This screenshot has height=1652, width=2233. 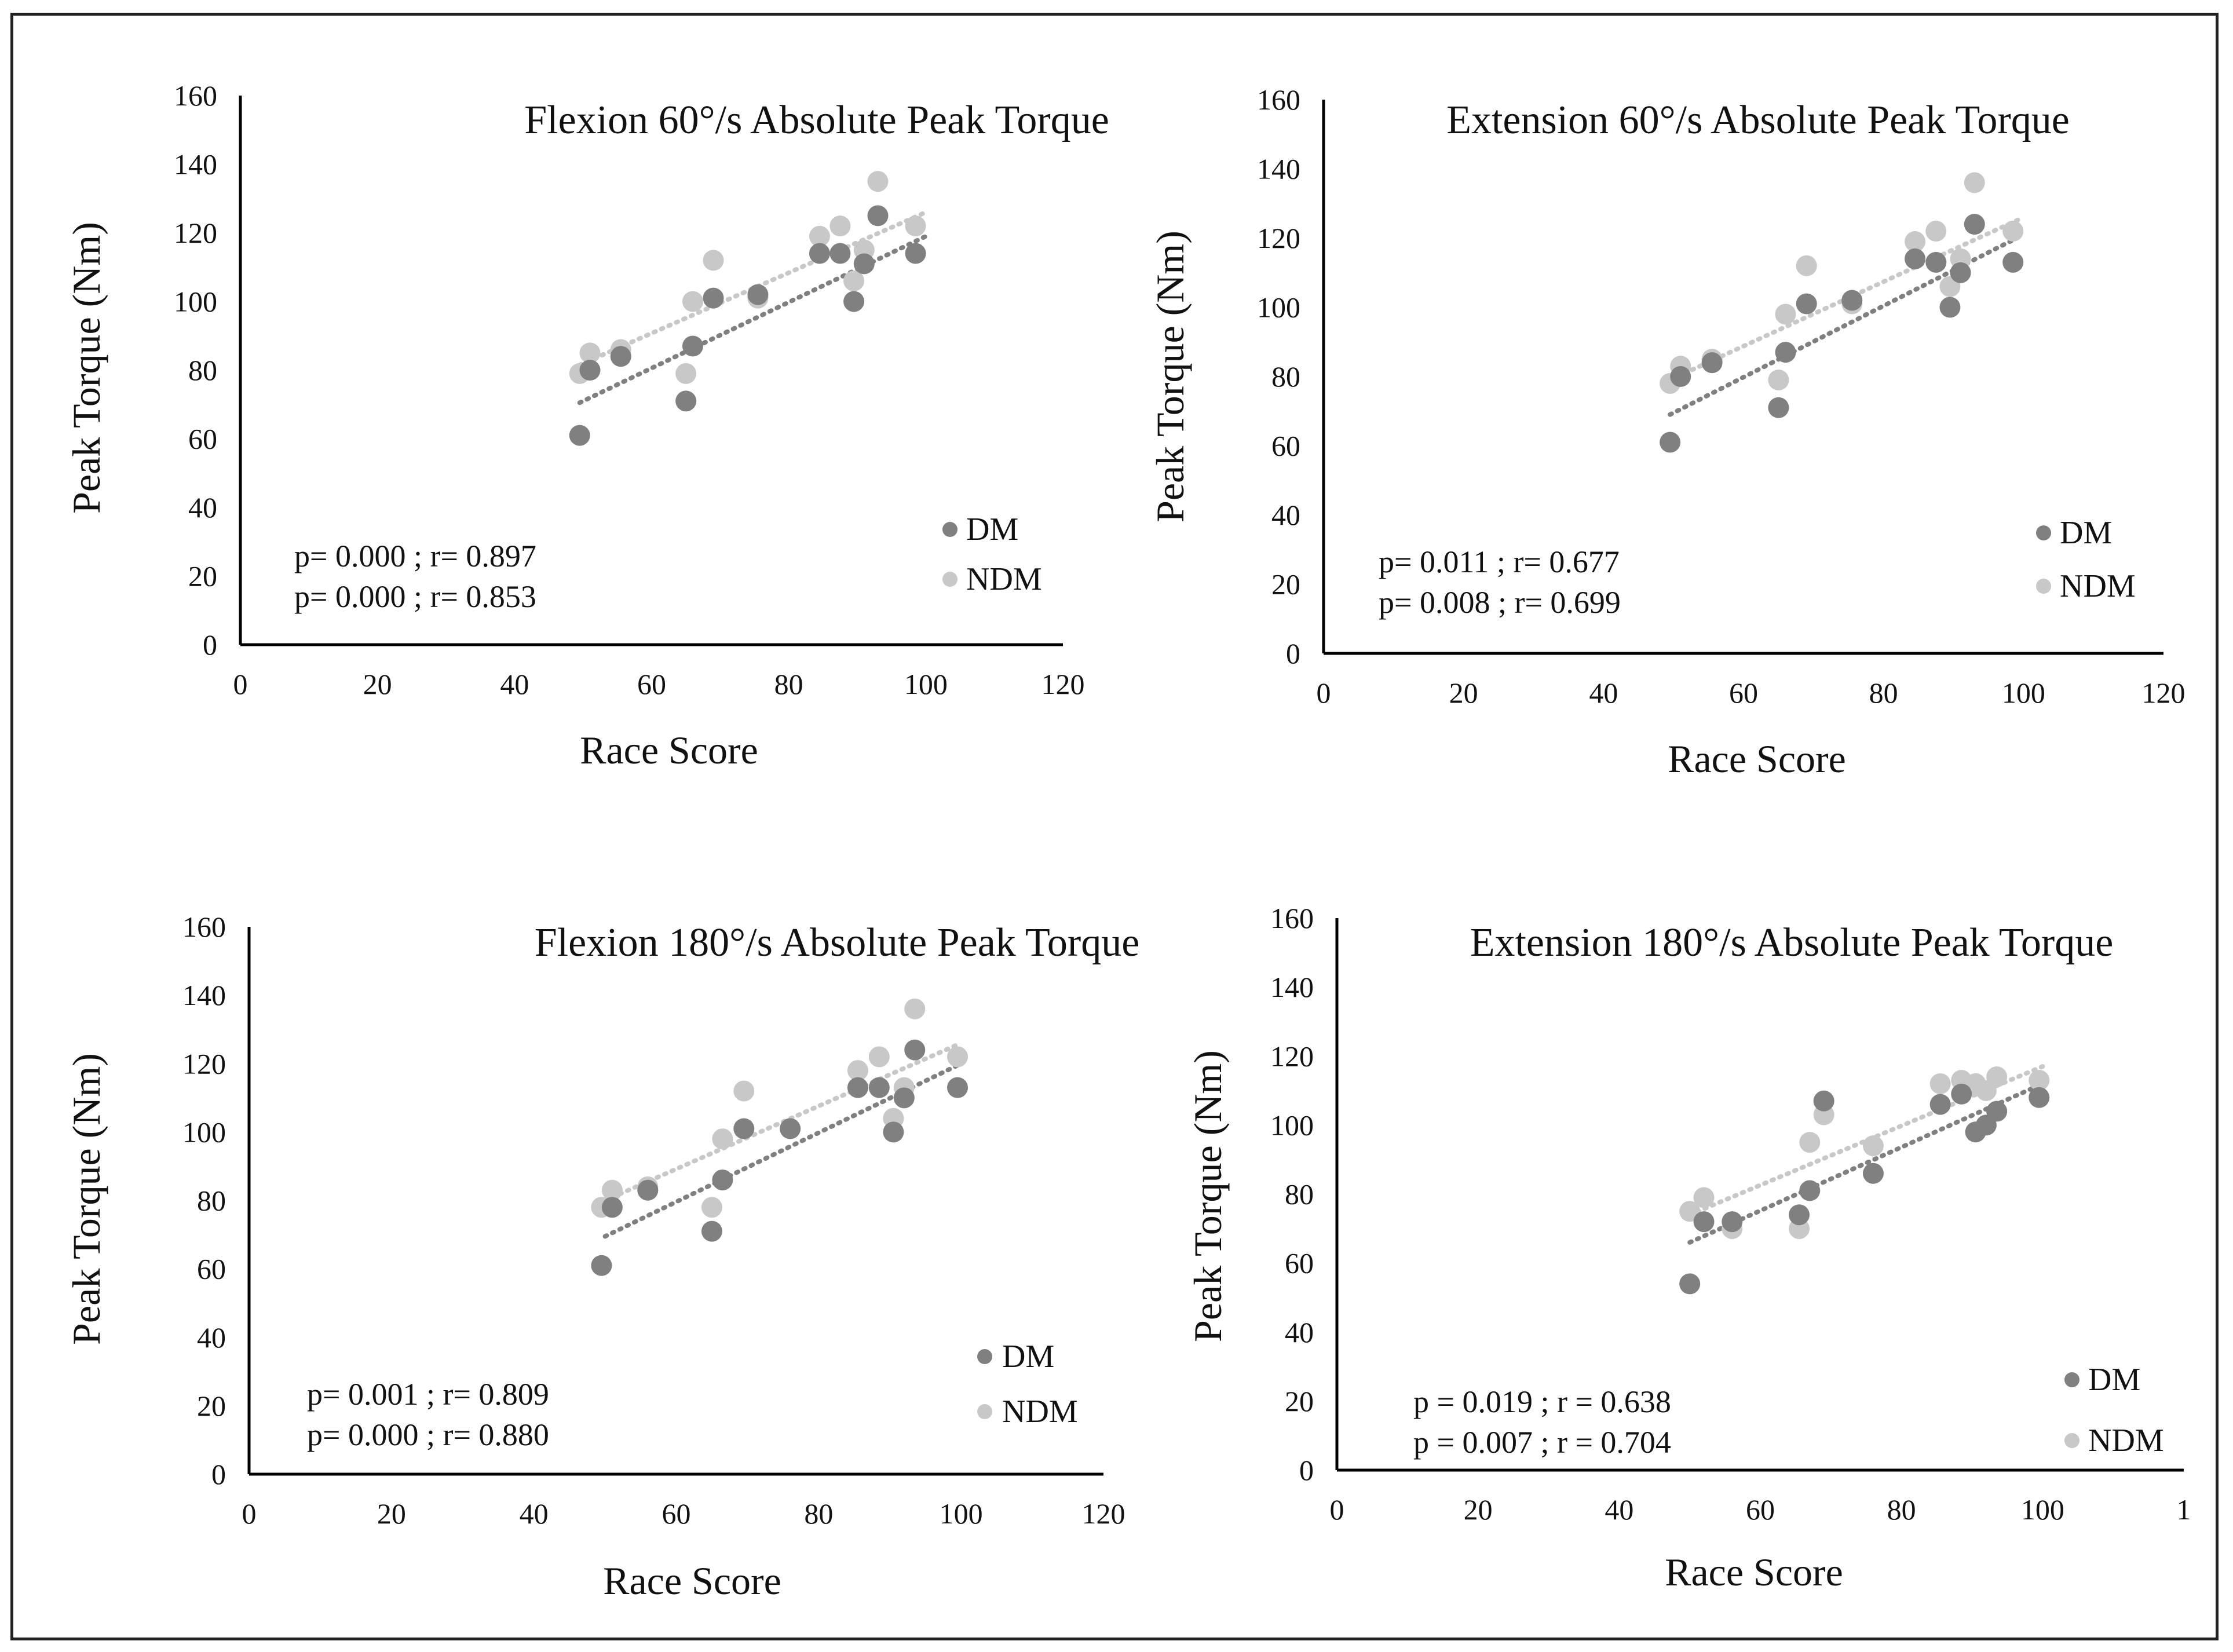 What do you see at coordinates (2184, 1509) in the screenshot?
I see `x-tick-label: 1` at bounding box center [2184, 1509].